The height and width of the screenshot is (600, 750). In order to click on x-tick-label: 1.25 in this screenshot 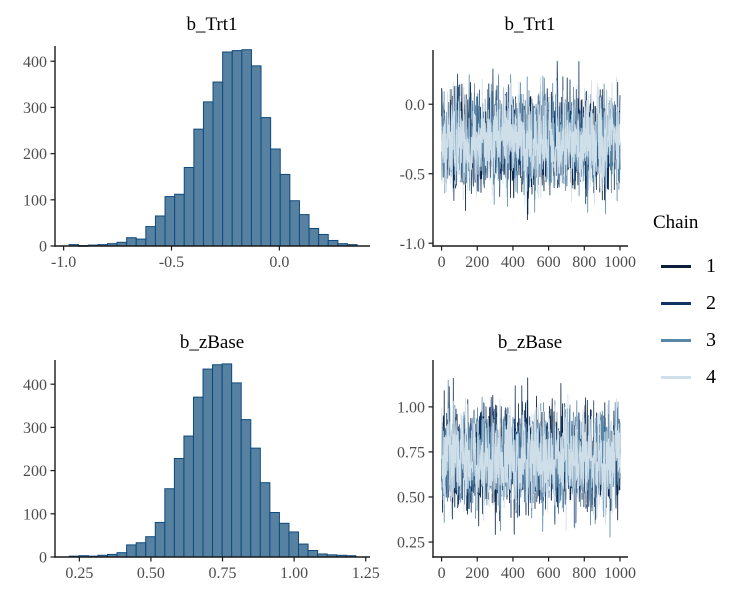, I will do `click(366, 573)`.